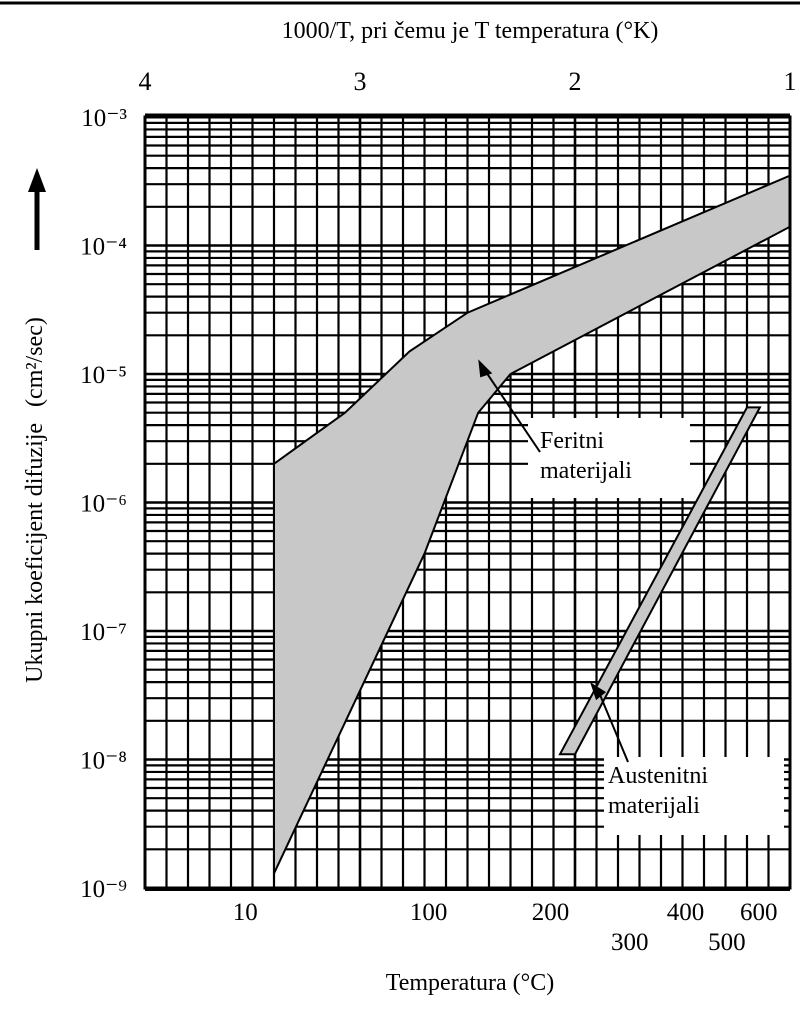  Describe the element at coordinates (103, 761) in the screenshot. I see `y-tick-label: 10⁻⁸` at that location.